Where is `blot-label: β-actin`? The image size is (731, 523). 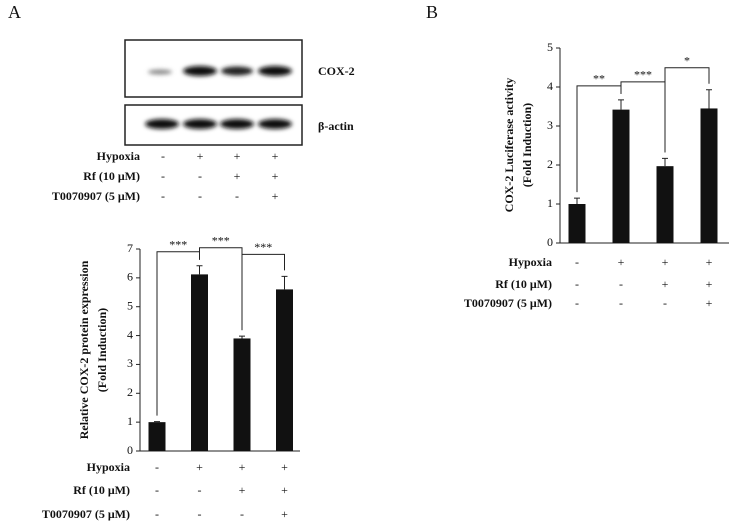 blot-label: β-actin is located at coordinates (336, 126).